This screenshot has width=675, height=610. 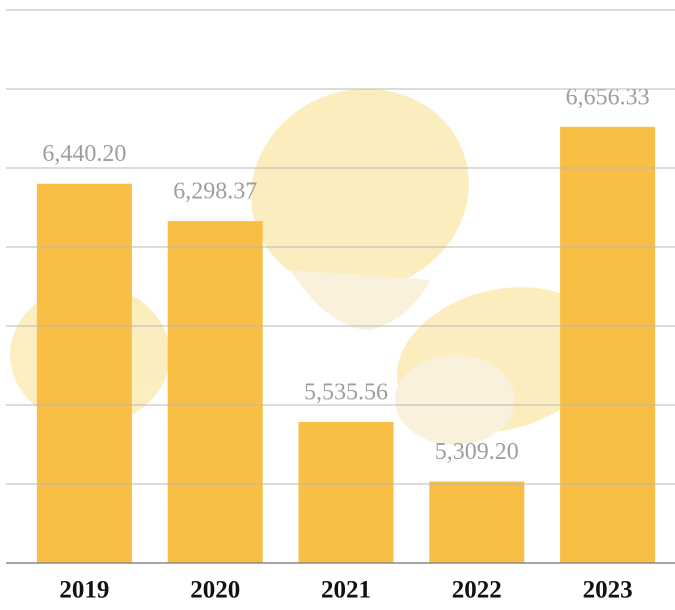 I want to click on x-tick-label: 2022, so click(x=477, y=590).